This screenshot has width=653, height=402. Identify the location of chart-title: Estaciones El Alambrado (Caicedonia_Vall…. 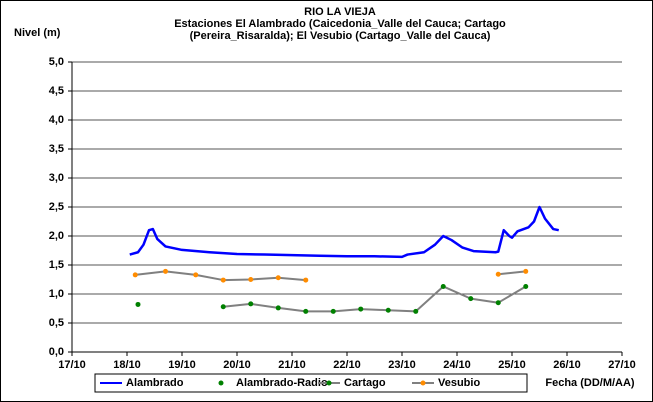
(340, 24).